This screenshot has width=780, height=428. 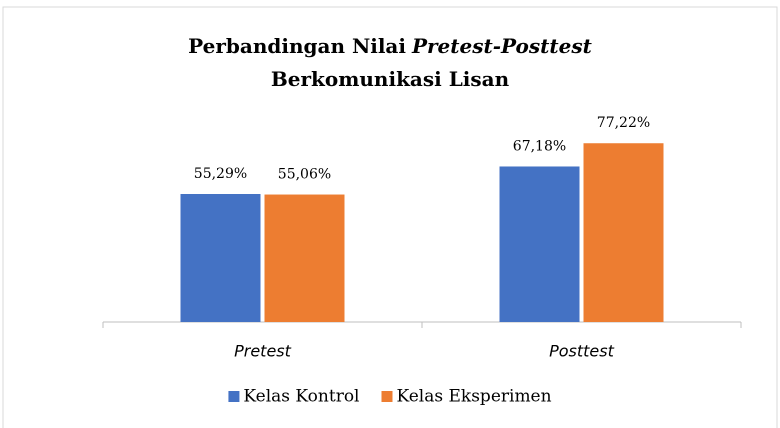 What do you see at coordinates (297, 46) in the screenshot?
I see `title-part: Perbandingan Nilai` at bounding box center [297, 46].